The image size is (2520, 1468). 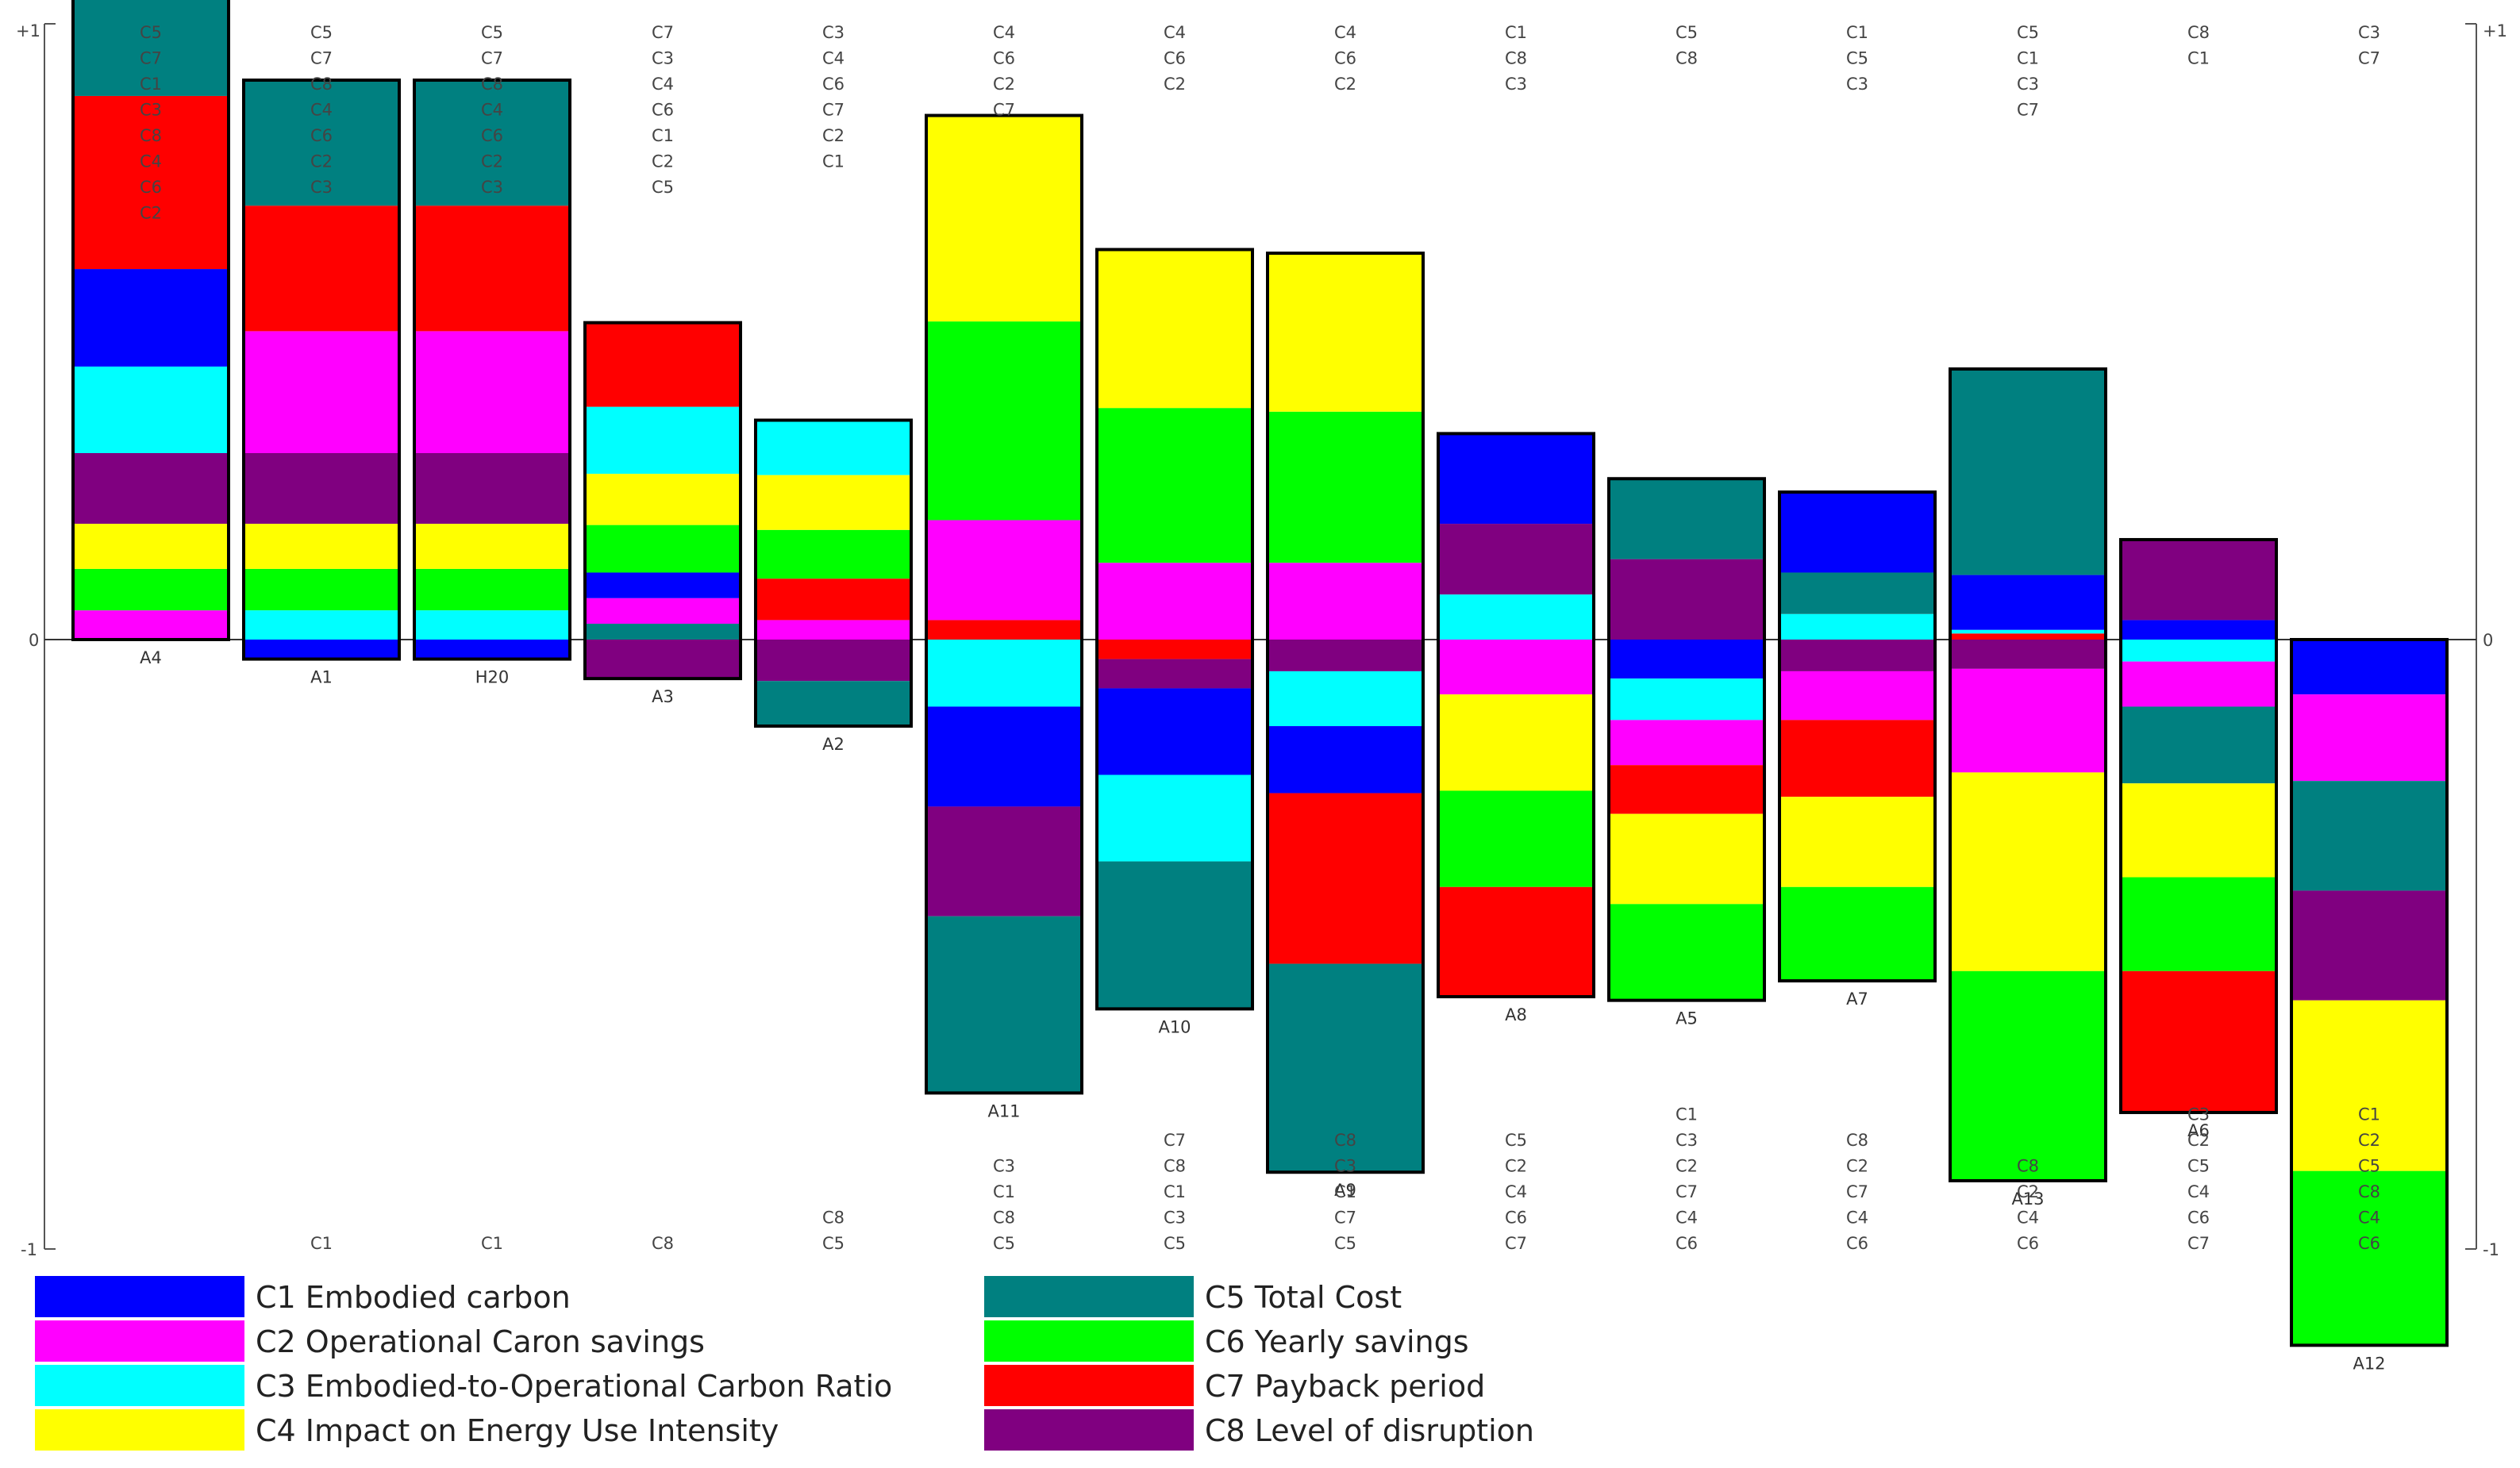 I want to click on bar-segment-a6-c6, so click(x=2198, y=924).